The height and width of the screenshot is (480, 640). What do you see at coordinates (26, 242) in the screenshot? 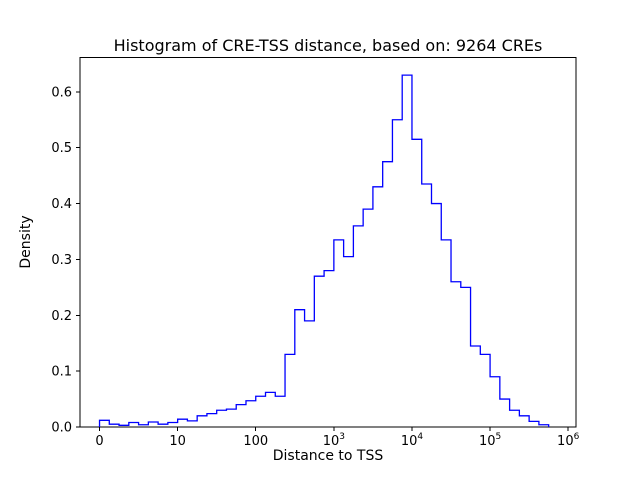
I see `y-axis-label: Density` at bounding box center [26, 242].